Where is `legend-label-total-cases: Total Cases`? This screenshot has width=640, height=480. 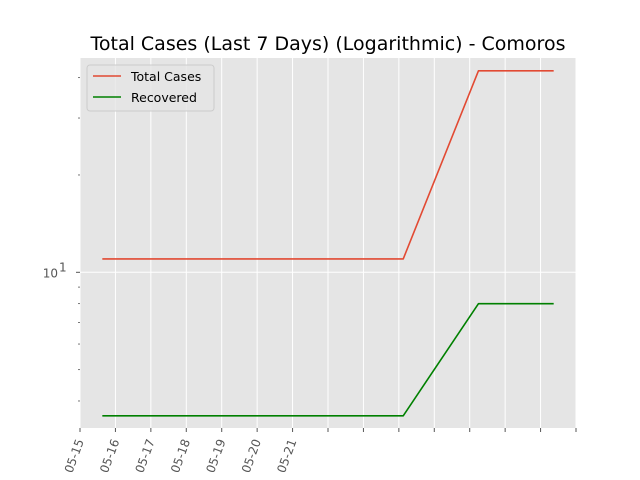 legend-label-total-cases: Total Cases is located at coordinates (165, 76).